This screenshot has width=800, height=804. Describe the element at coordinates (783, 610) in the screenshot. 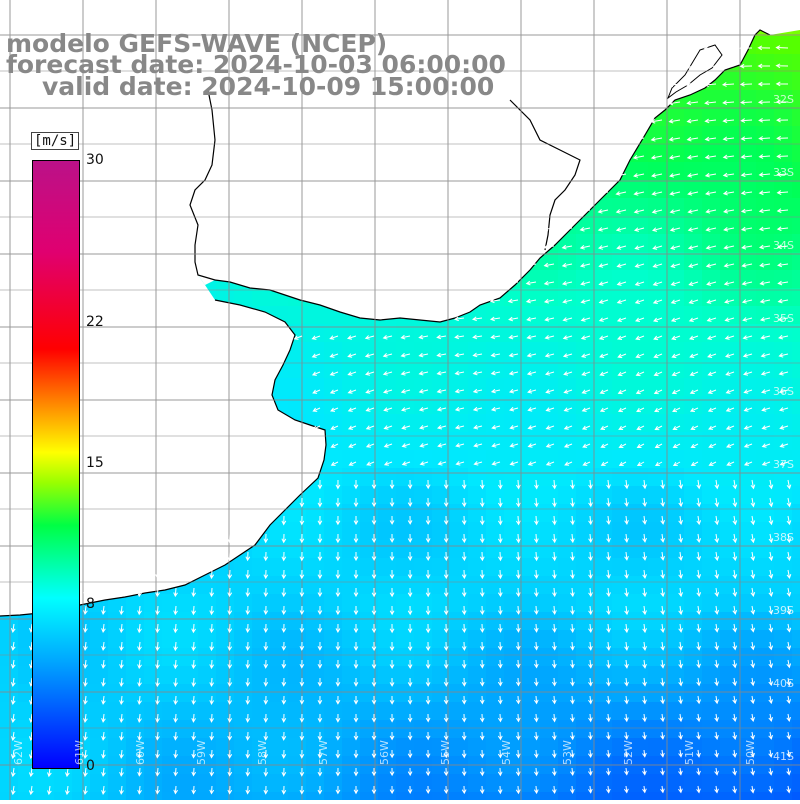

I see `latitude-label: 39S` at that location.